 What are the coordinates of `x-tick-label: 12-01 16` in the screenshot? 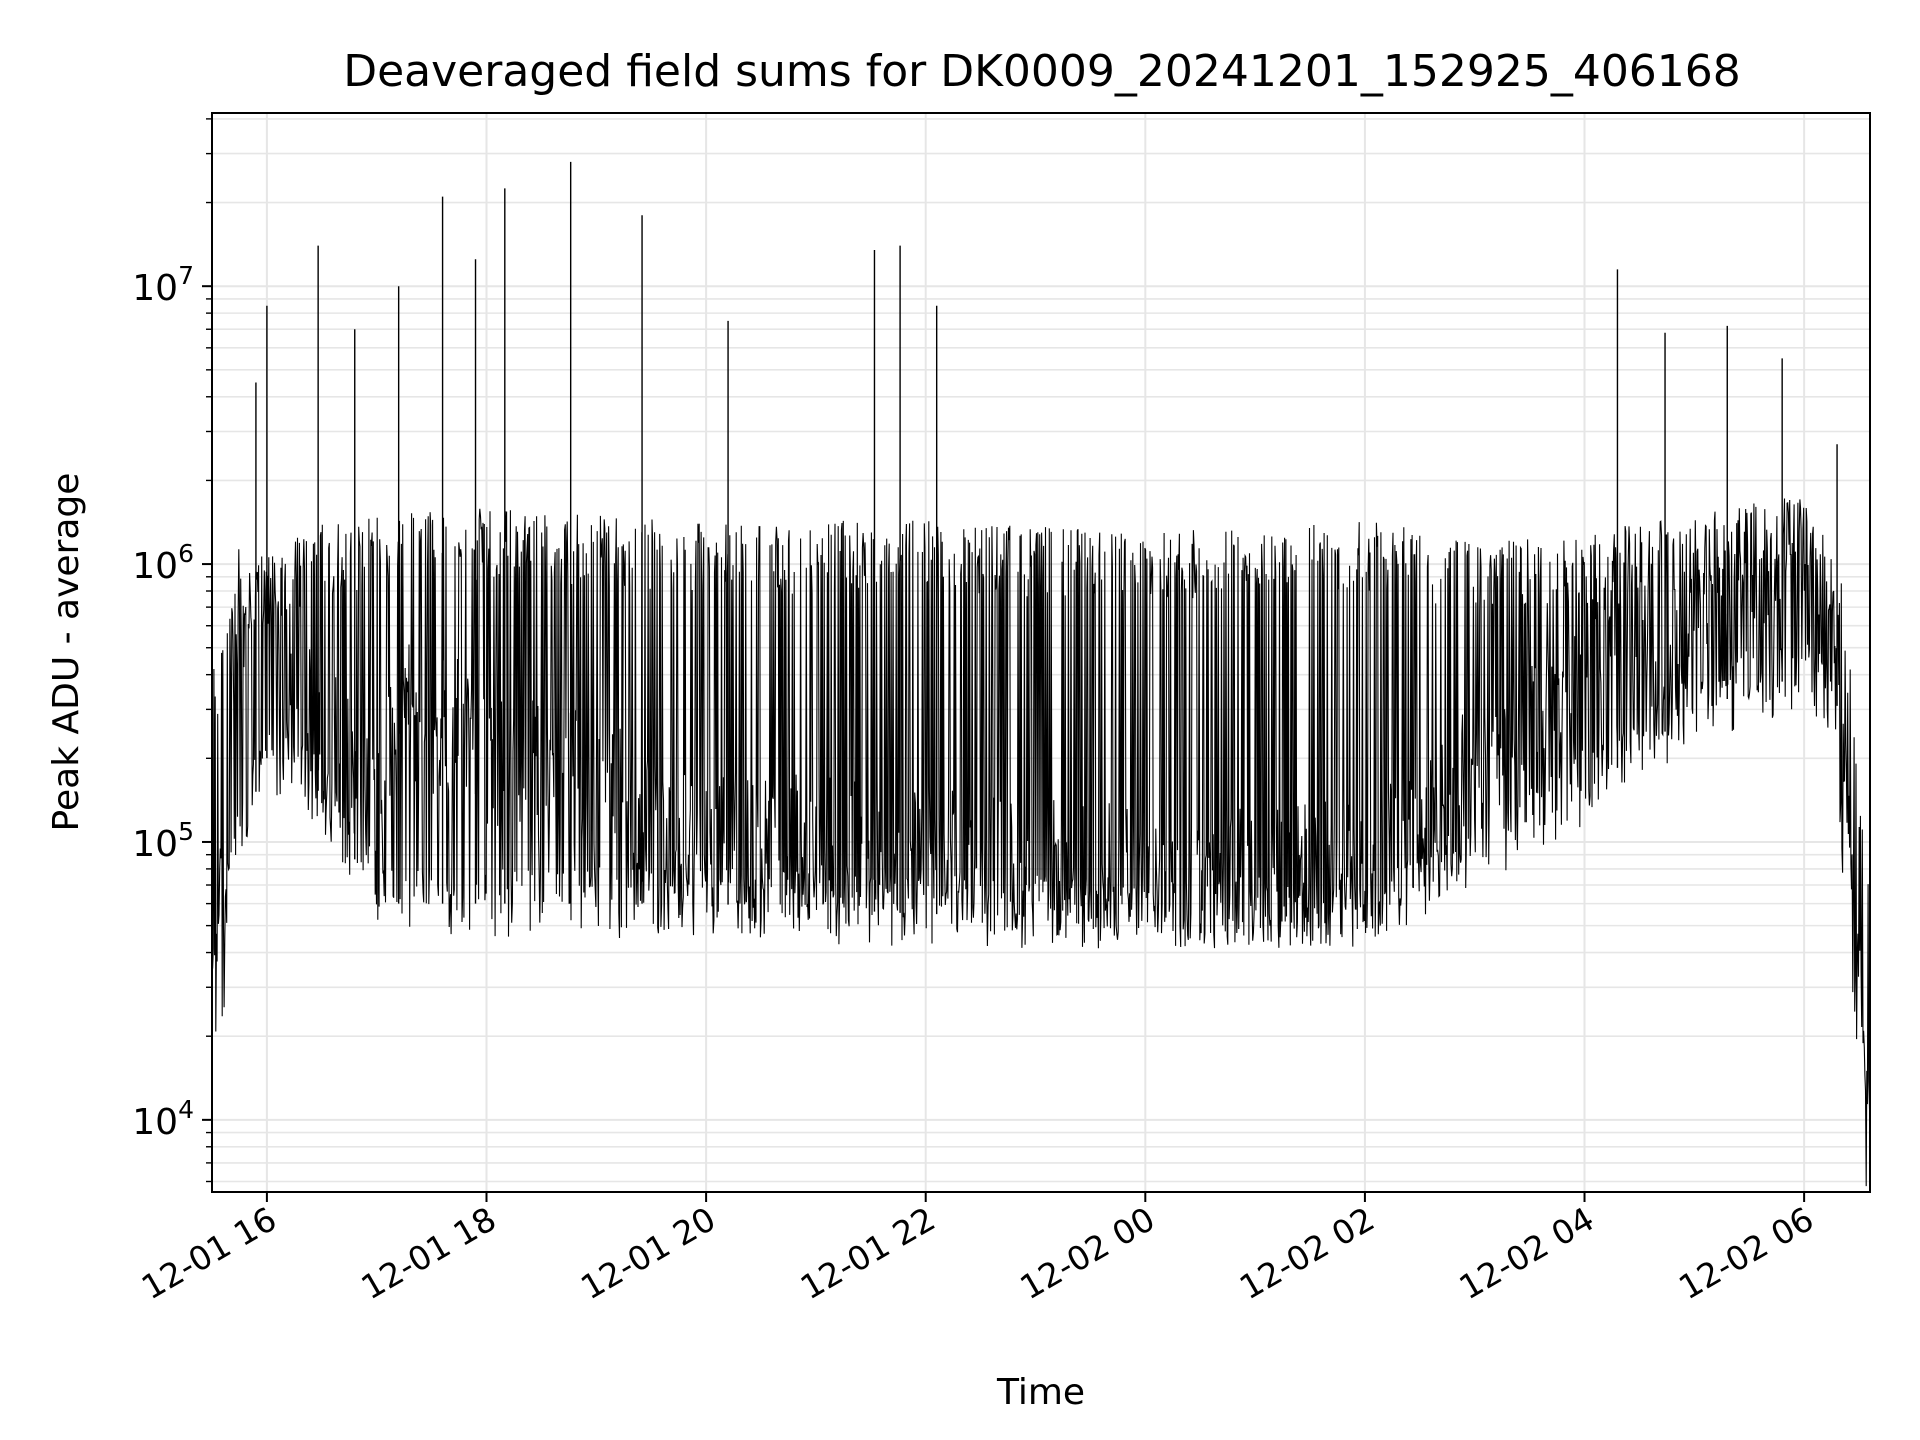 It's located at (209, 1253).